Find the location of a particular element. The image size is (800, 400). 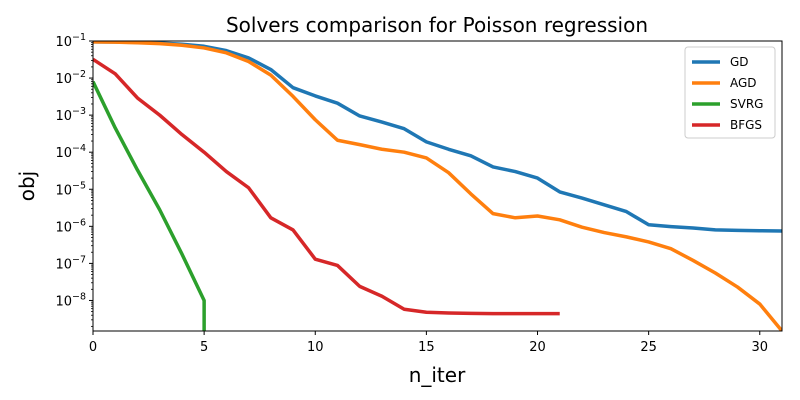

y-tick-label: 10⁻⁸ is located at coordinates (70, 300).